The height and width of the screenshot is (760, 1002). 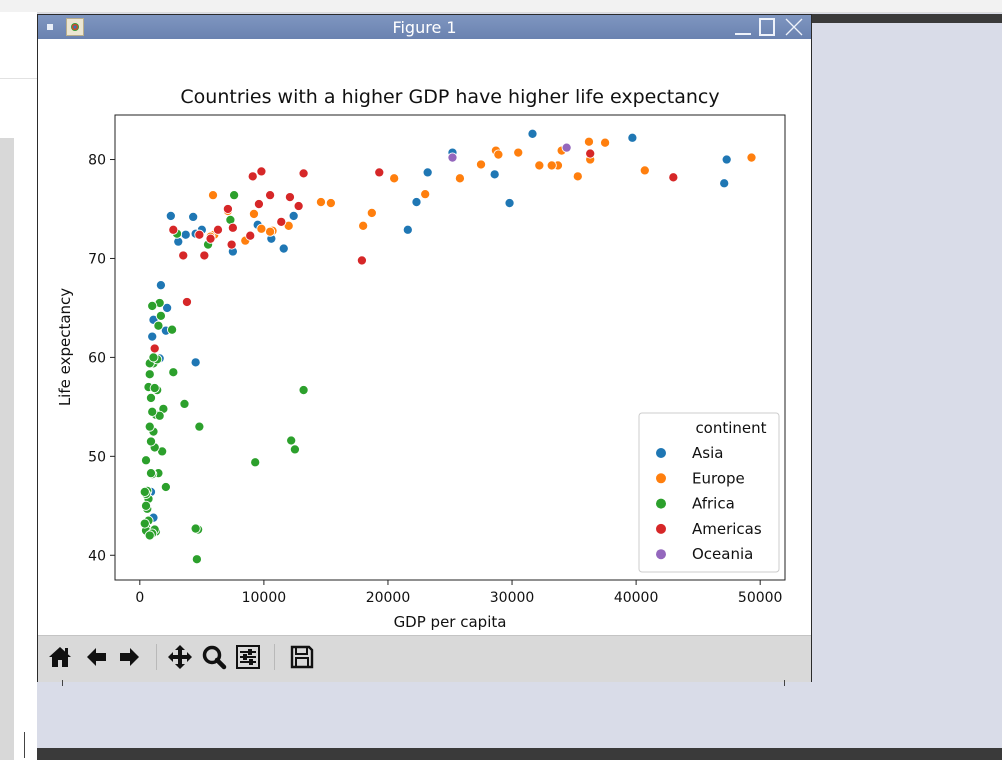 What do you see at coordinates (388, 598) in the screenshot?
I see `x-tick-label: 20000` at bounding box center [388, 598].